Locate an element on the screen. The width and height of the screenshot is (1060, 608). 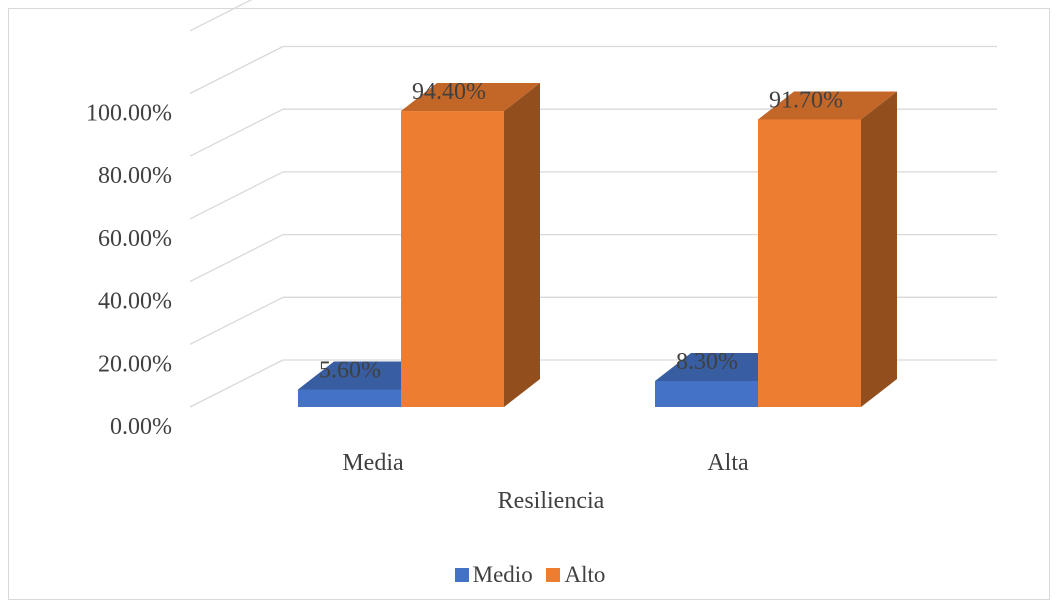
x-axis-title: Resiliencia is located at coordinates (551, 501).